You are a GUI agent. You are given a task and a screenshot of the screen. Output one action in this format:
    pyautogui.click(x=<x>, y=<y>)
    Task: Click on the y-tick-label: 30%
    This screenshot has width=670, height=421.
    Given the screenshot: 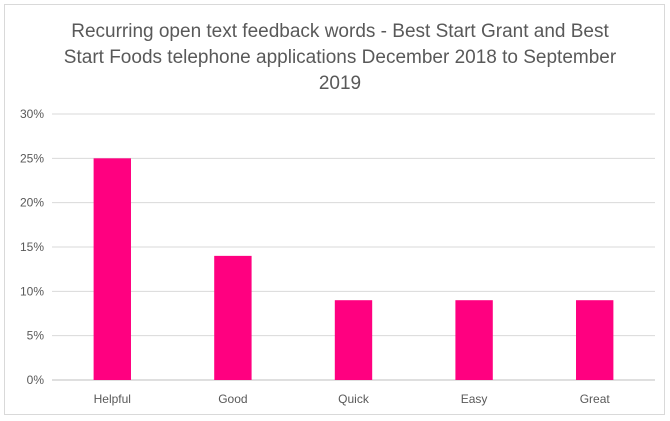 What is the action you would take?
    pyautogui.click(x=32, y=114)
    